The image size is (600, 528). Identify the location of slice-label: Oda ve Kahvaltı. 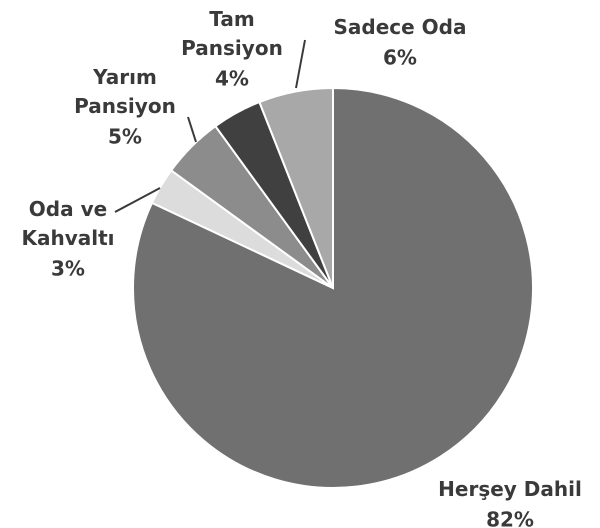
(67, 223).